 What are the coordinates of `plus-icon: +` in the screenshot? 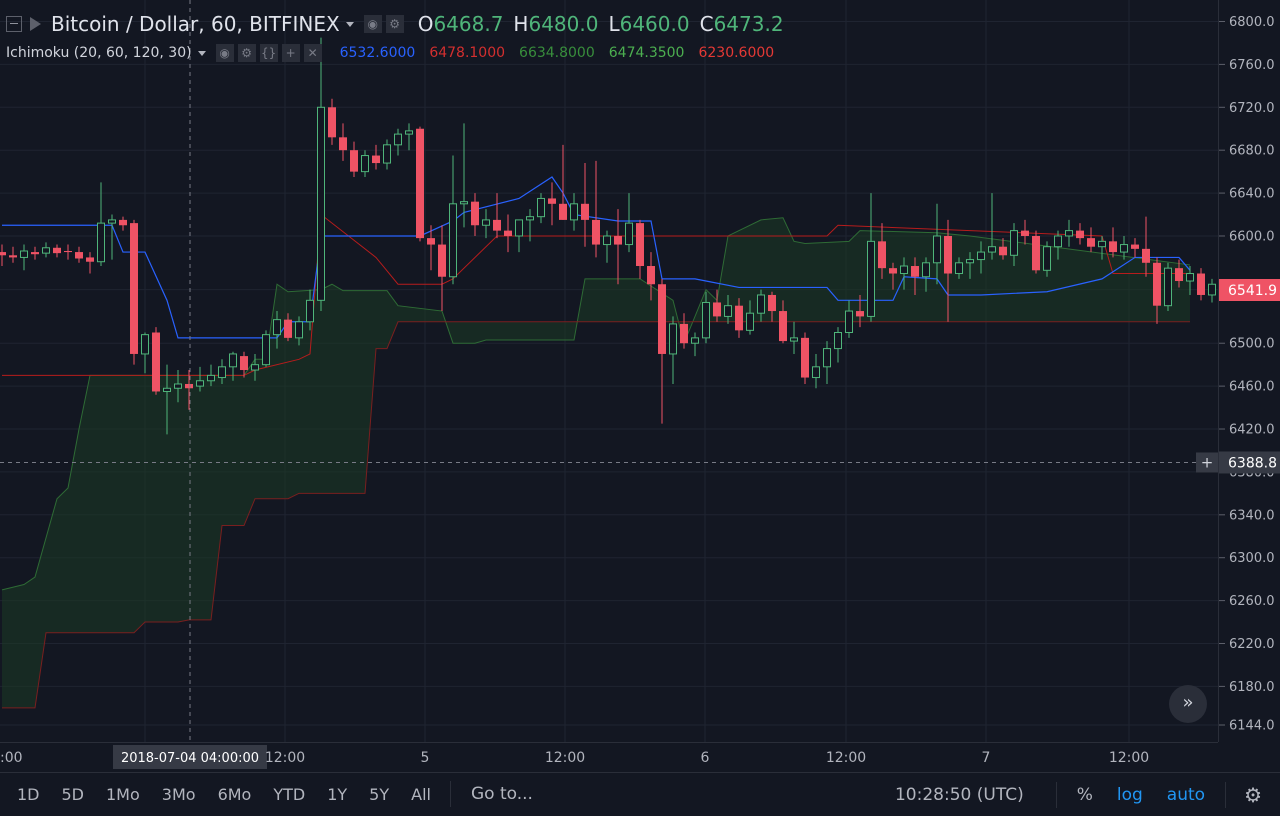 It's located at (290, 53).